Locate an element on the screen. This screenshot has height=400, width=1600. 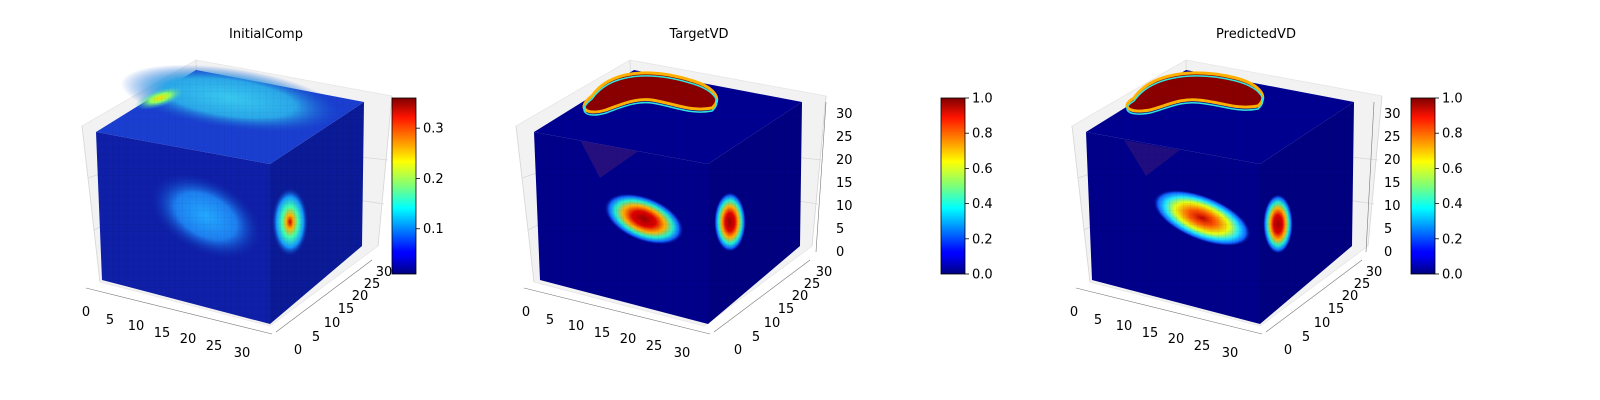
chart-title: PredictedVD is located at coordinates (1256, 34).